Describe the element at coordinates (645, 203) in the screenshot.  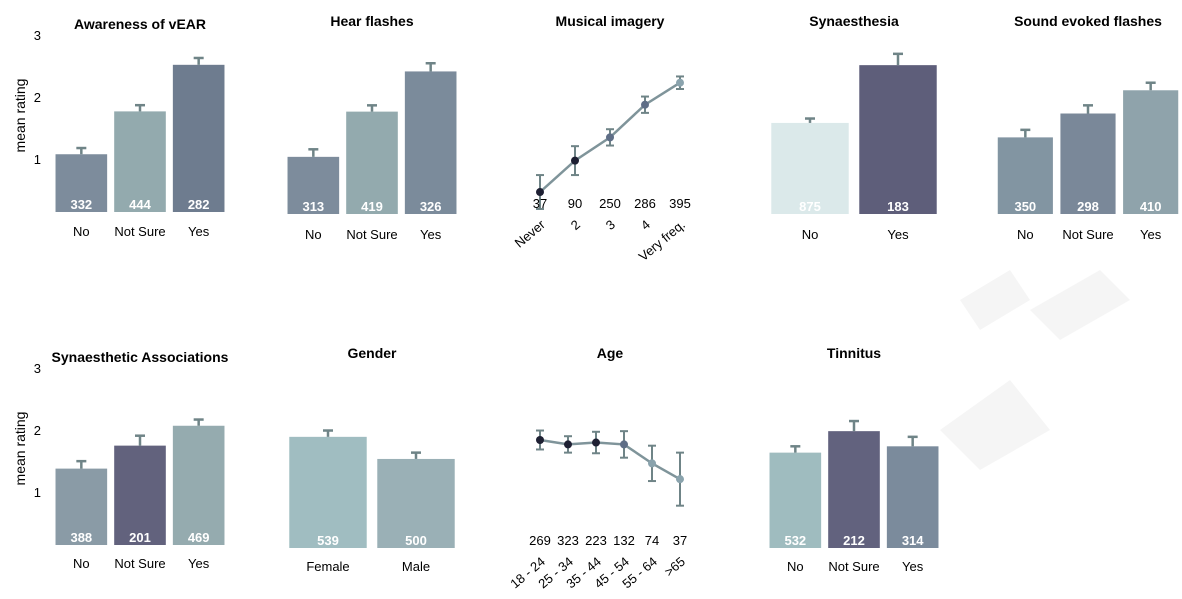
I see `count-label: 286` at that location.